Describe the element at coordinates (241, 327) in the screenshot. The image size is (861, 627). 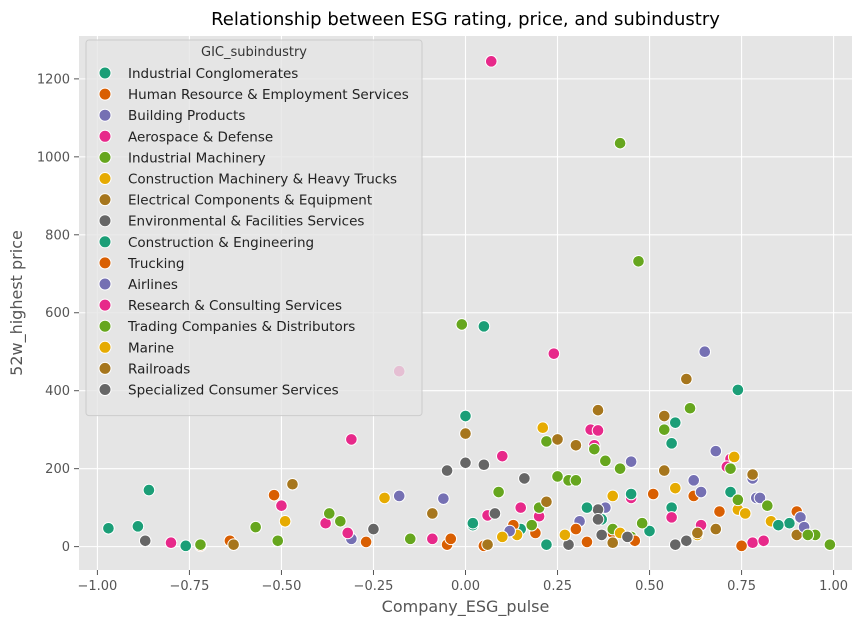
I see `legend-label: Trading Companies & Distributors` at that location.